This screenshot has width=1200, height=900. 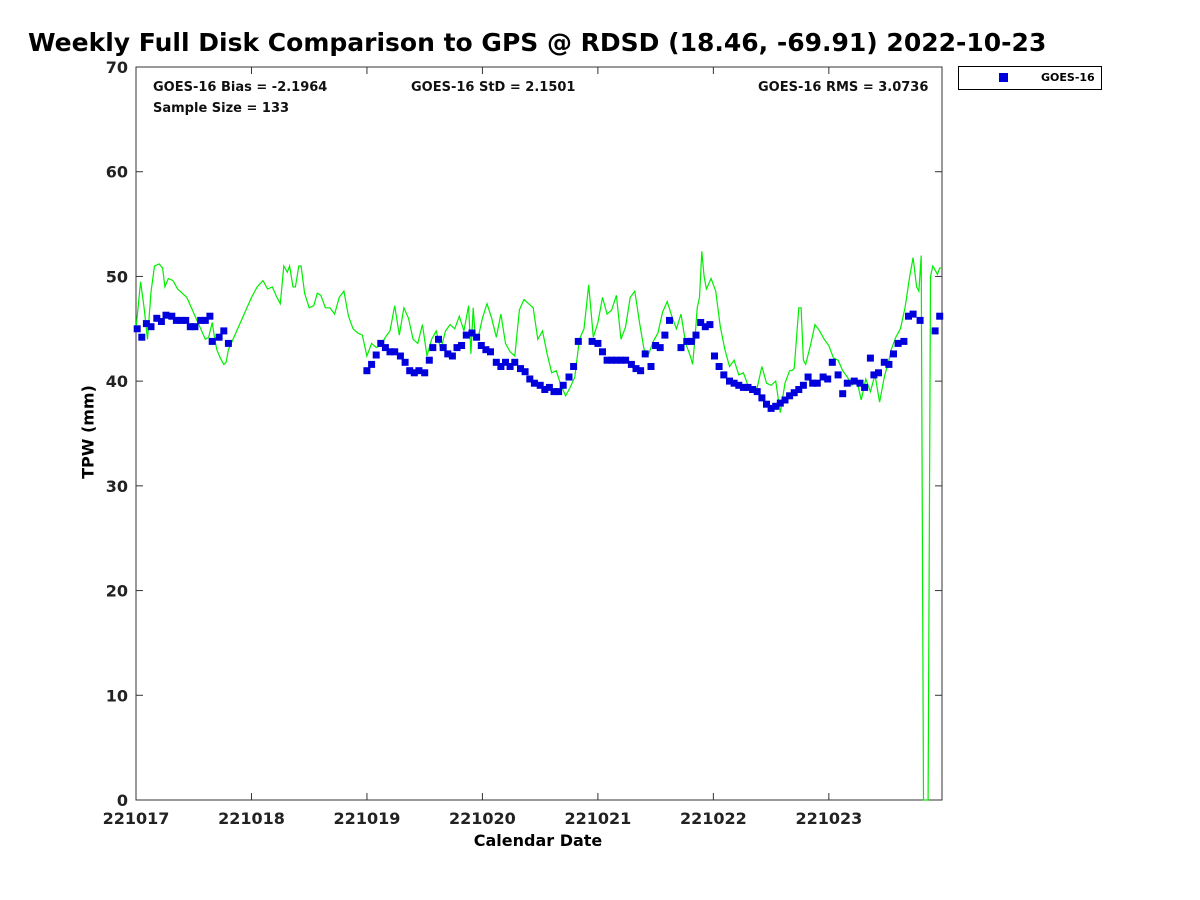 What do you see at coordinates (117, 381) in the screenshot?
I see `y-tick-label: 40` at bounding box center [117, 381].